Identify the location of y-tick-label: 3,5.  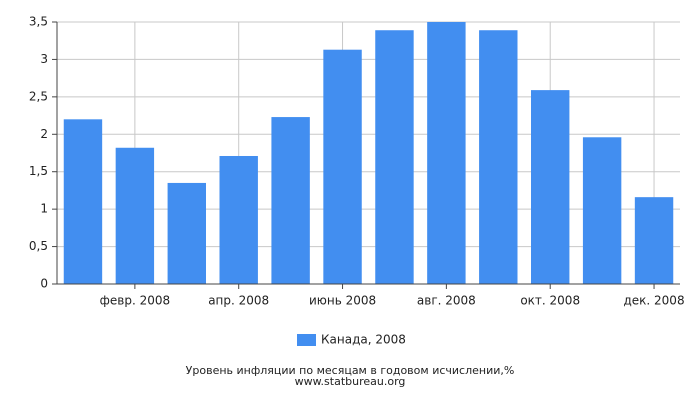
(38, 22).